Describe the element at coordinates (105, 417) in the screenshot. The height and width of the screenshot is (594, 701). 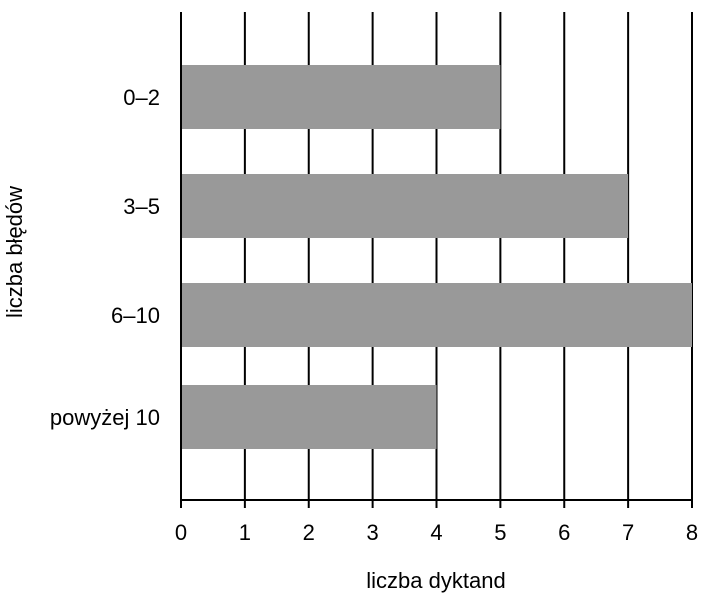
I see `category-label-4: powyżej 10` at that location.